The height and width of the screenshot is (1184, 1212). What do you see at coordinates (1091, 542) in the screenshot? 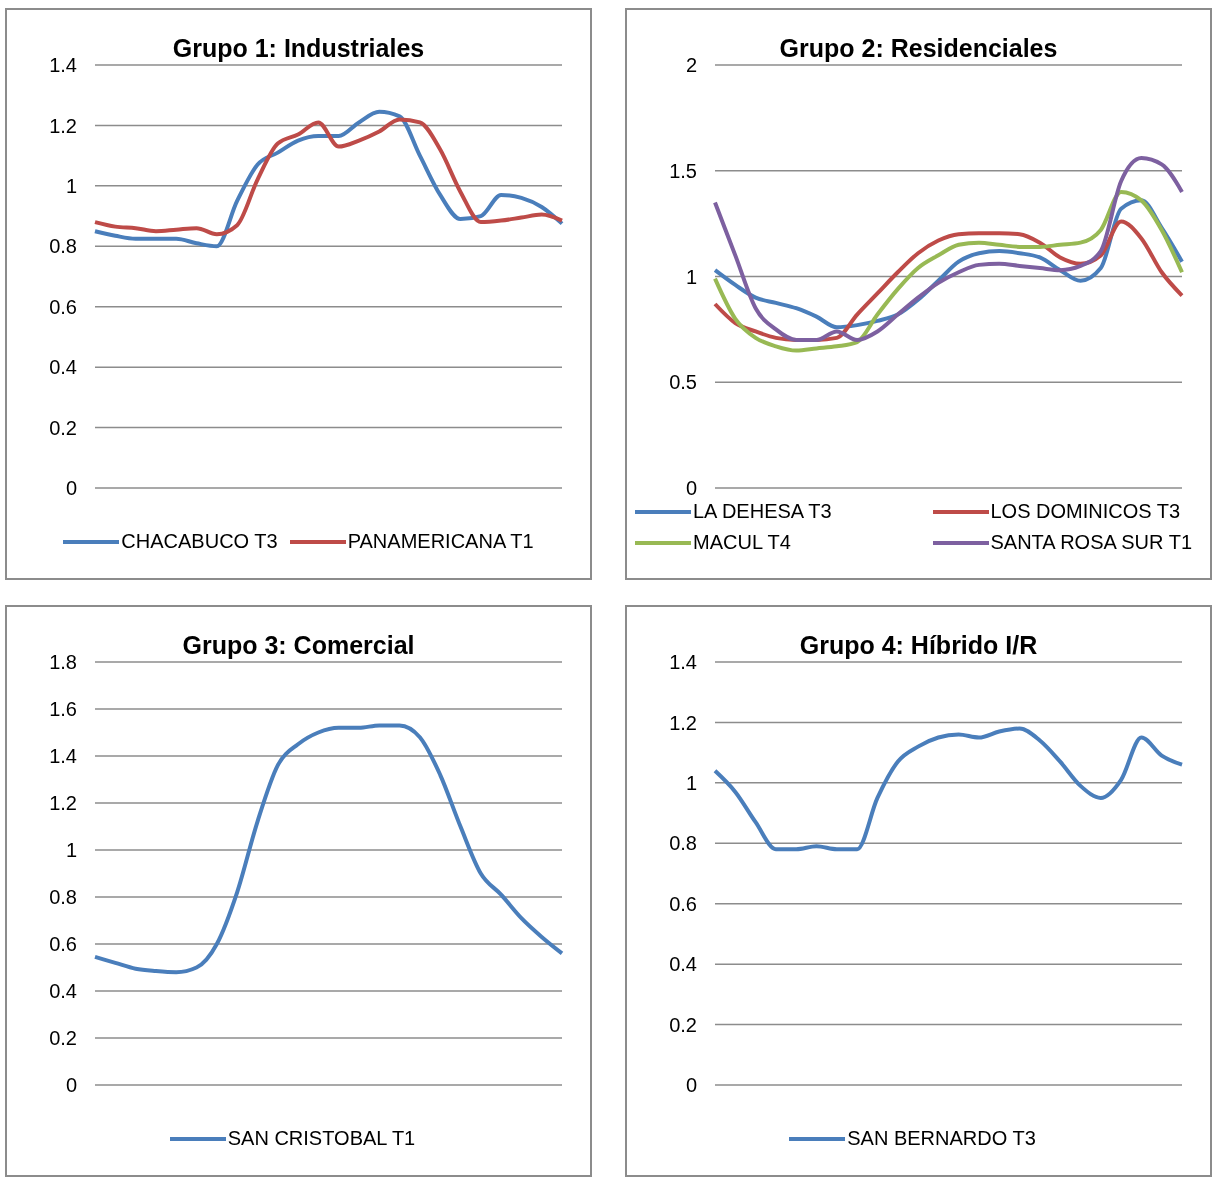
I see `legend-label: SANTA ROSA SUR T1` at bounding box center [1091, 542].